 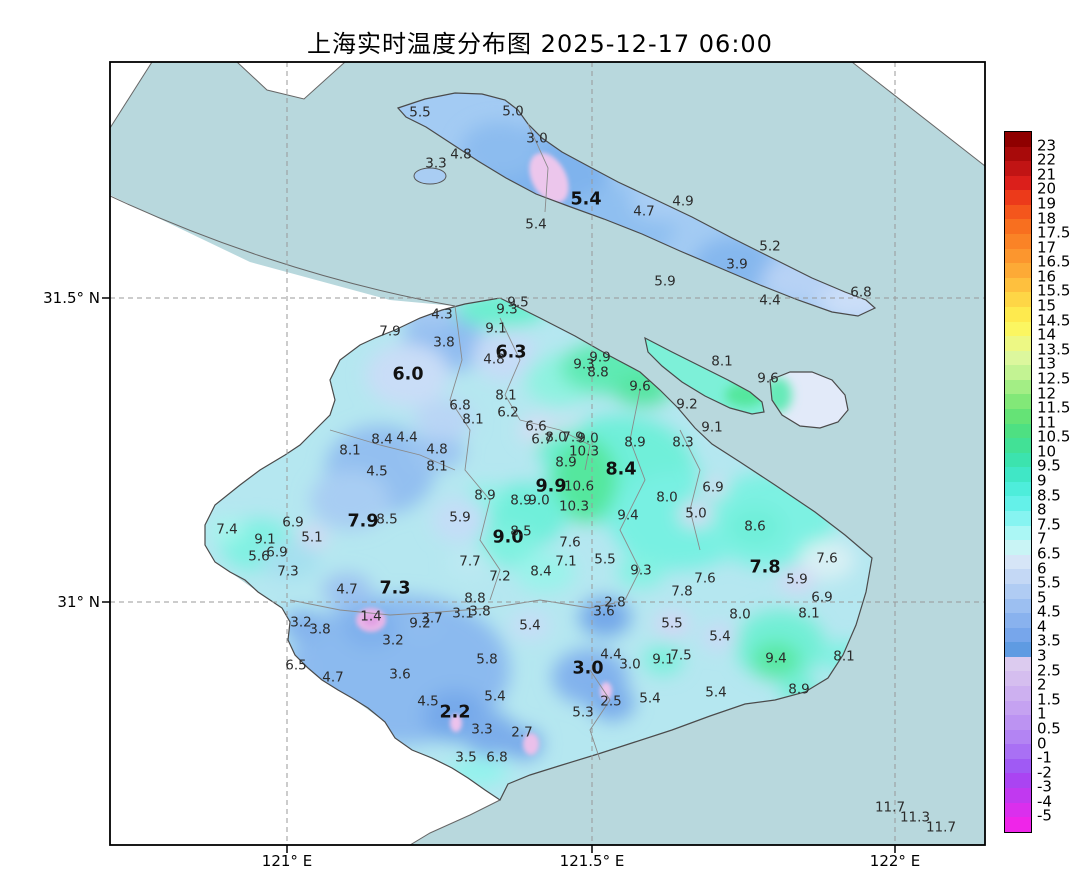 I want to click on colorbar-tick-label: 0, so click(x=1042, y=743).